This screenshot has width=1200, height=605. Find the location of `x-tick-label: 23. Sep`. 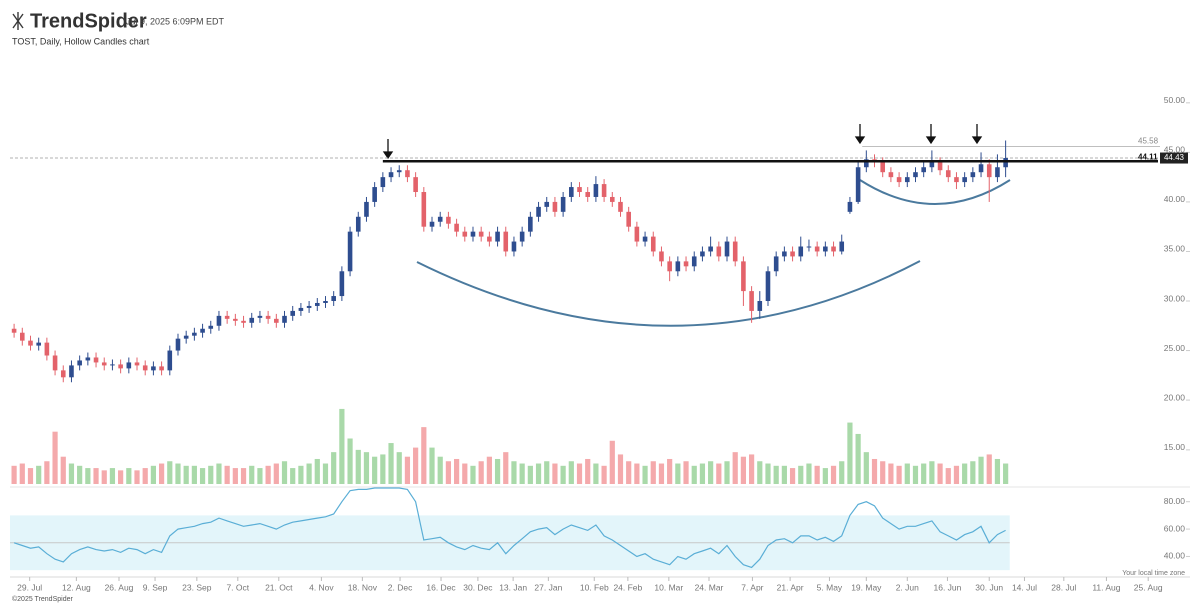

x-tick-label: 23. Sep is located at coordinates (197, 587).